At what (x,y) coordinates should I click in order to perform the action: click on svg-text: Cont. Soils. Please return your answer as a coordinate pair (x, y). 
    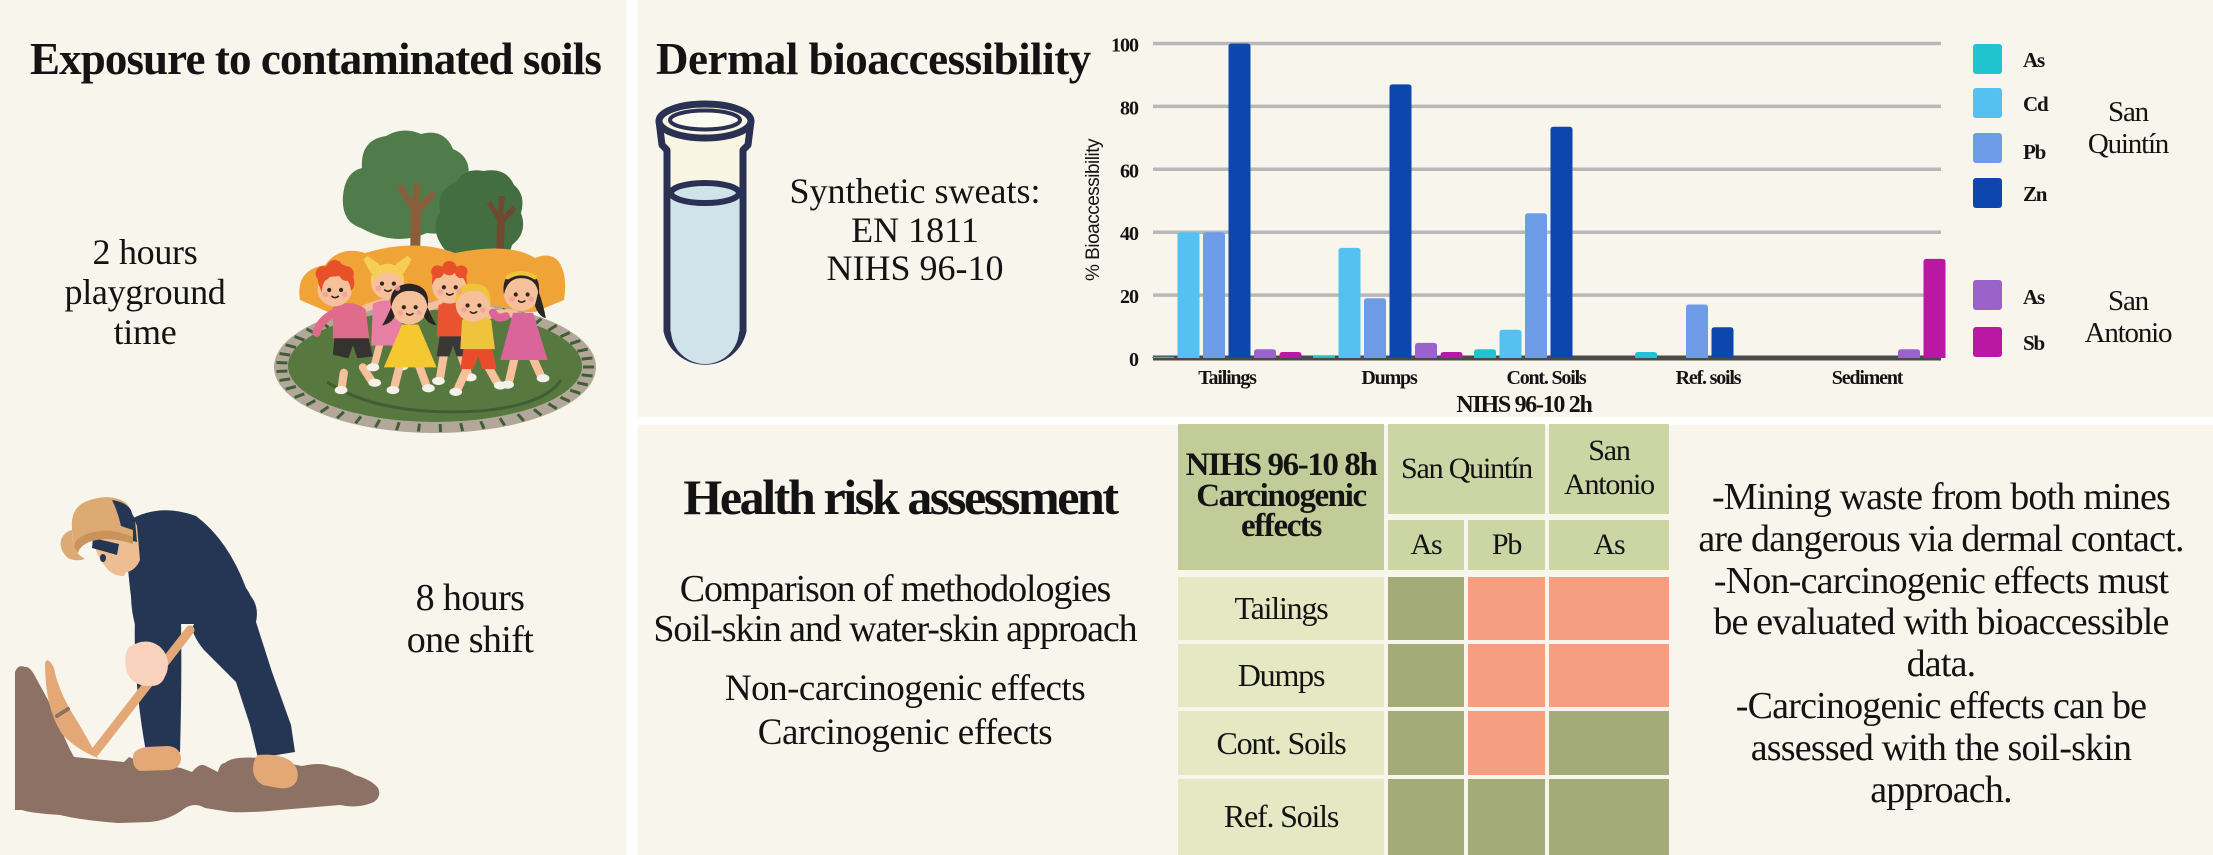
    Looking at the image, I should click on (1546, 378).